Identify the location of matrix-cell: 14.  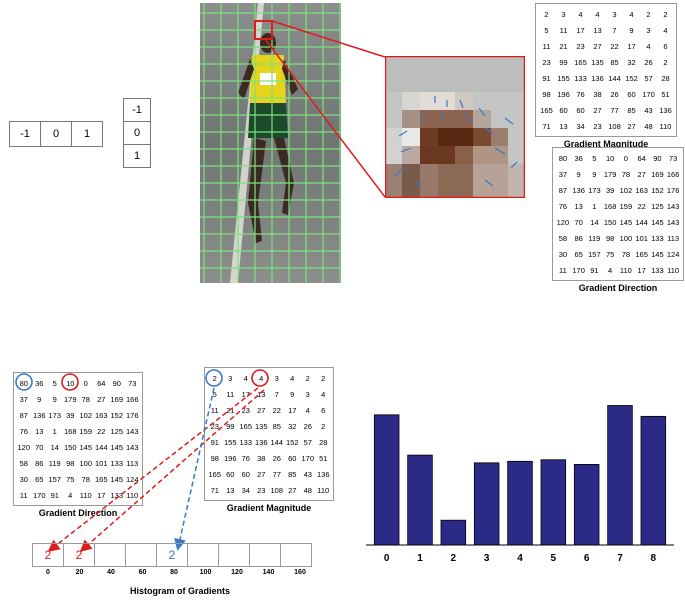
(54, 447).